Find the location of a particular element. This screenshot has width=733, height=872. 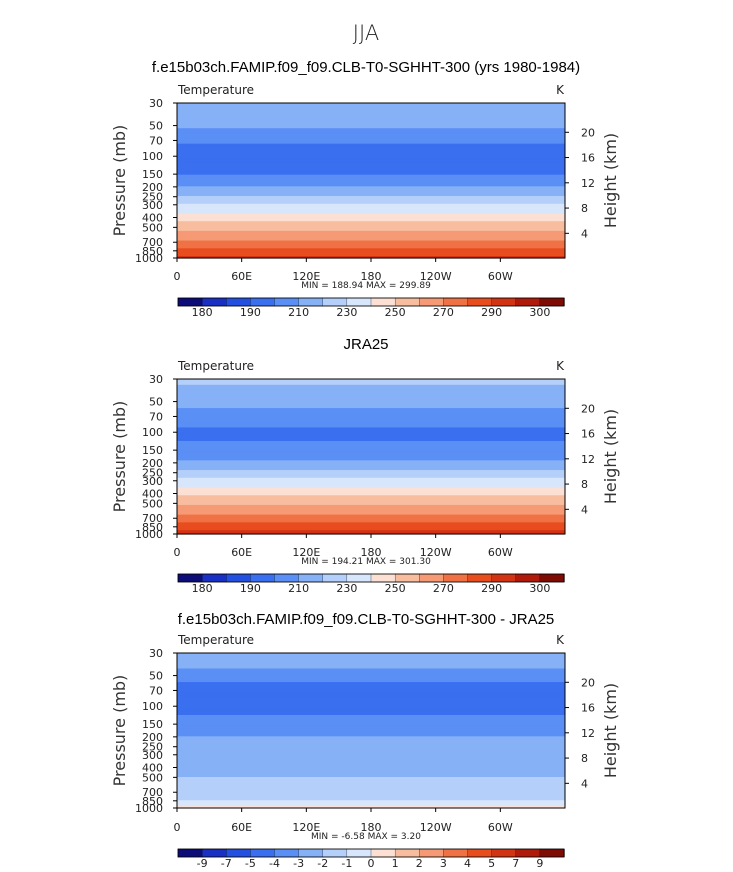

colorbar-label: 270 is located at coordinates (443, 312).